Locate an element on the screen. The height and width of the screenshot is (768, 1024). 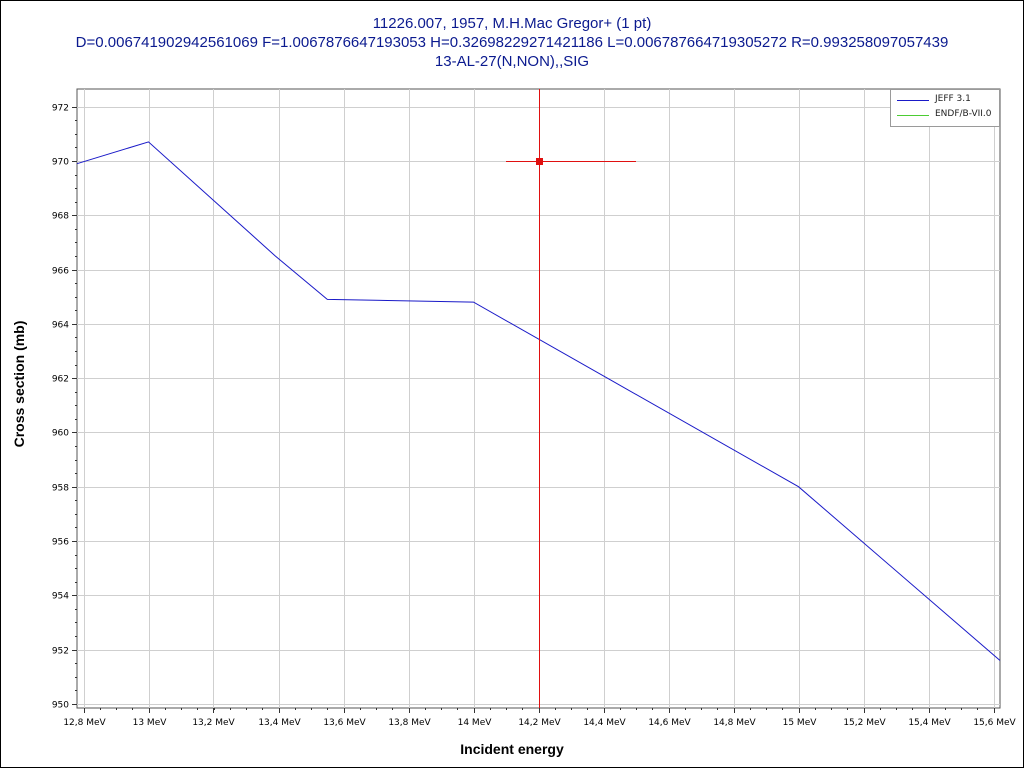
y-tick-label: 972 is located at coordinates (60, 109).